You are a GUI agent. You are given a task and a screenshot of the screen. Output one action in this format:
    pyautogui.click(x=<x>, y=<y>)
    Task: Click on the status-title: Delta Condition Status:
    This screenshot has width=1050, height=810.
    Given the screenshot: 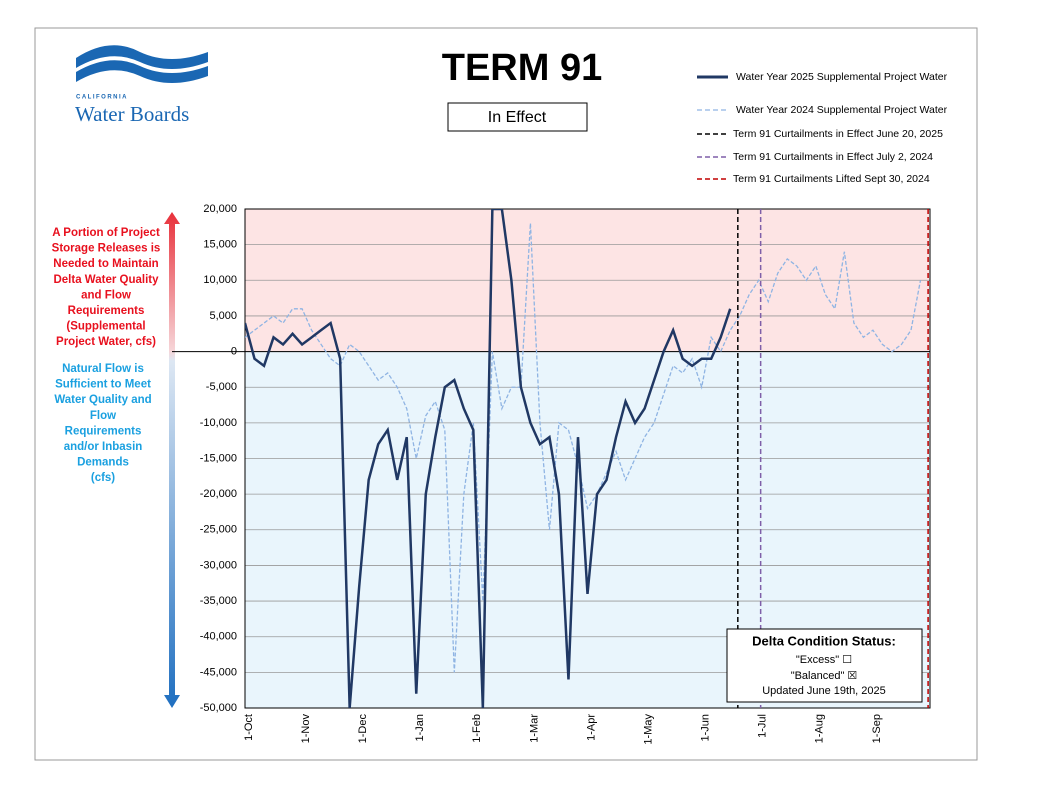 What is the action you would take?
    pyautogui.click(x=824, y=640)
    